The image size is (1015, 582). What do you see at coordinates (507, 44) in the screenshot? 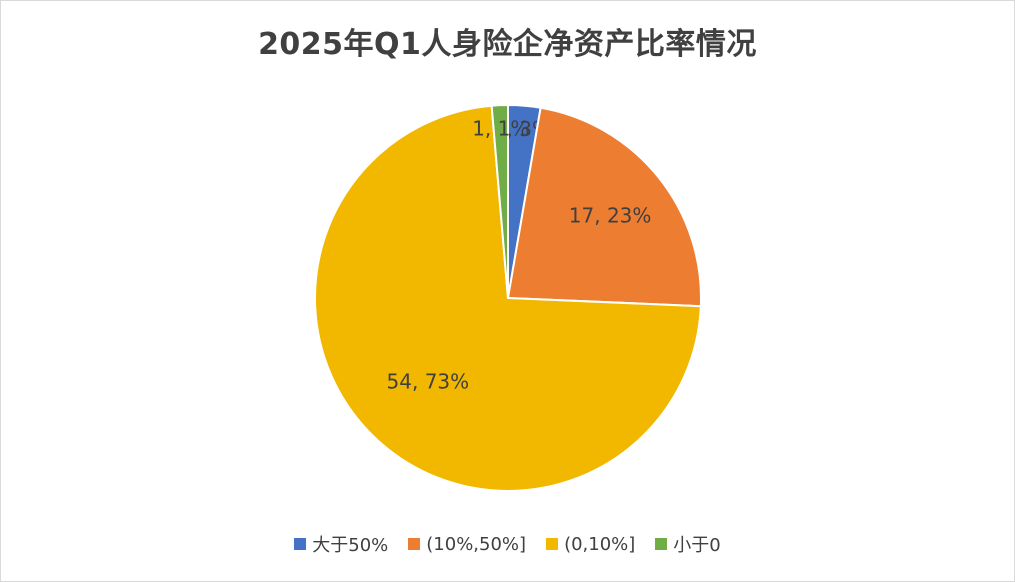
I see `chart-title: 2025年Q1人身险企净资产比率情况` at bounding box center [507, 44].